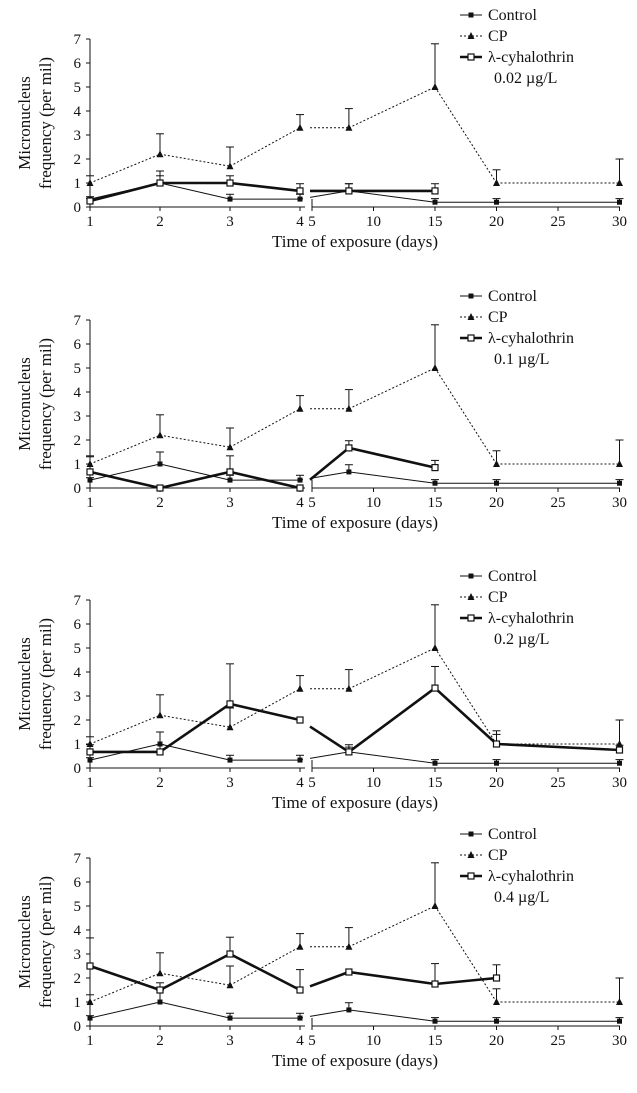  Describe the element at coordinates (435, 1041) in the screenshot. I see `x-tick-label: 15` at that location.